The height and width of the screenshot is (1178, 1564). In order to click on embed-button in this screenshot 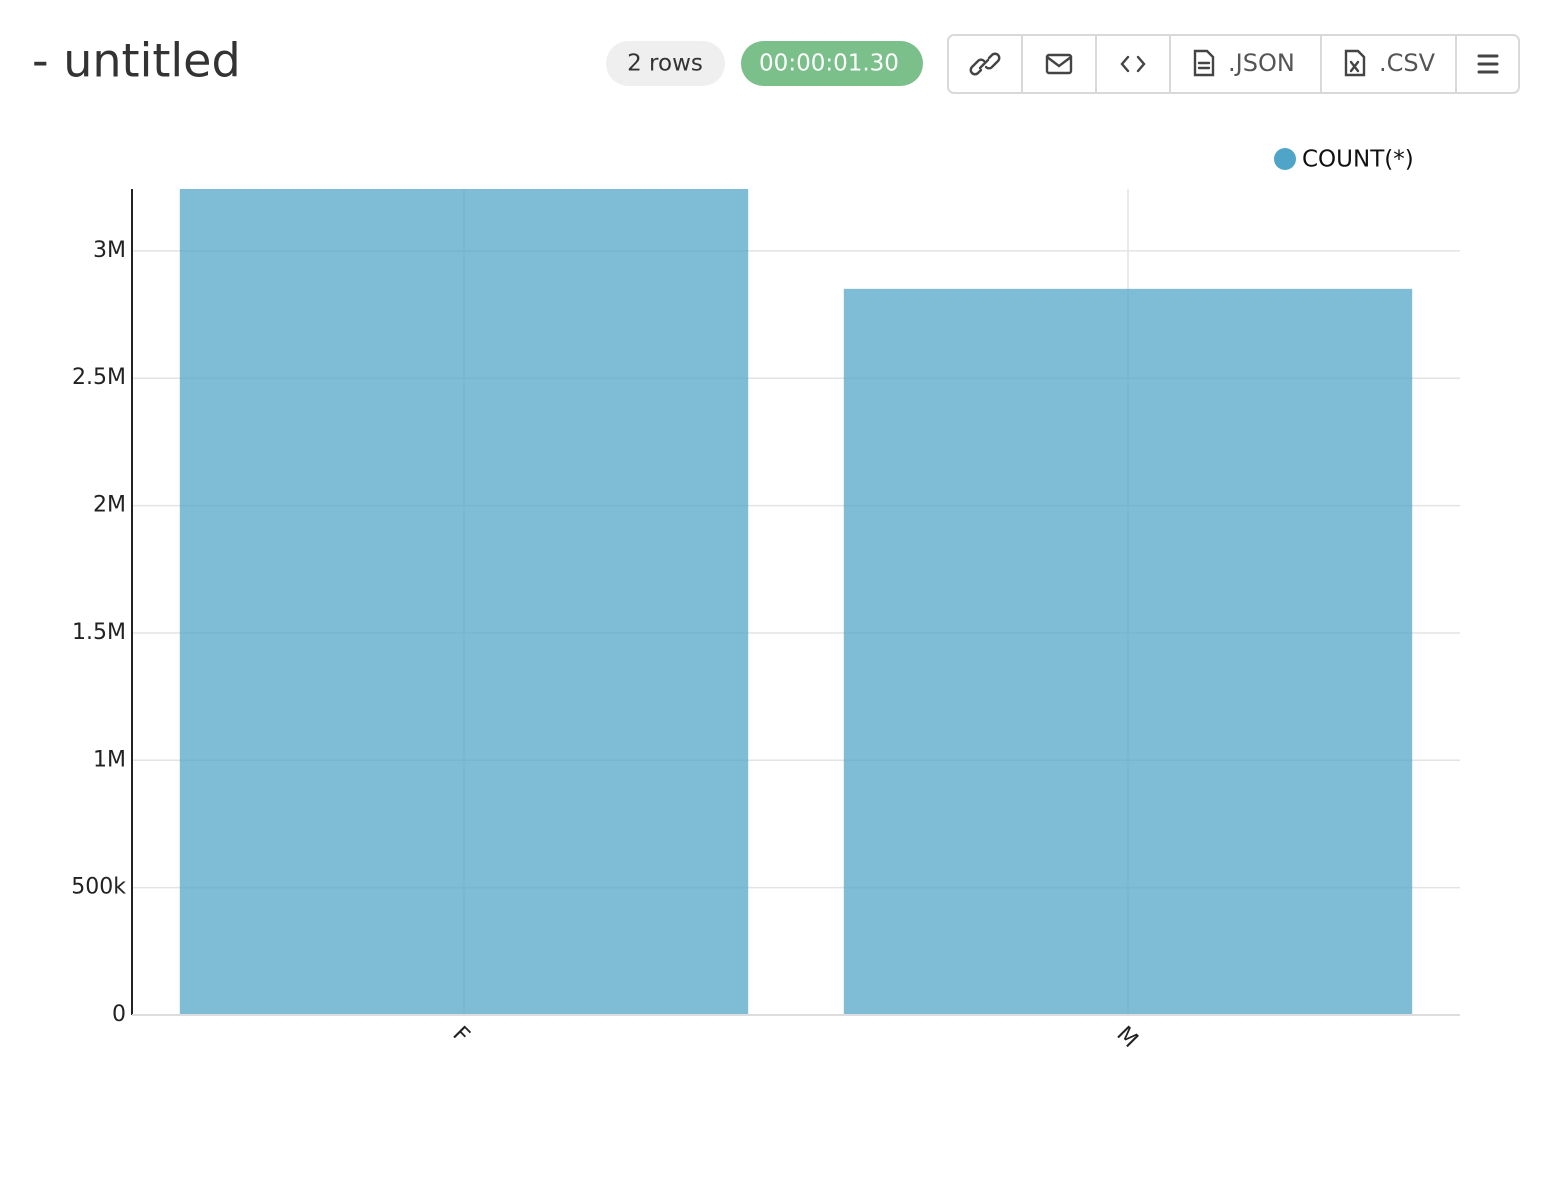, I will do `click(1133, 64)`.